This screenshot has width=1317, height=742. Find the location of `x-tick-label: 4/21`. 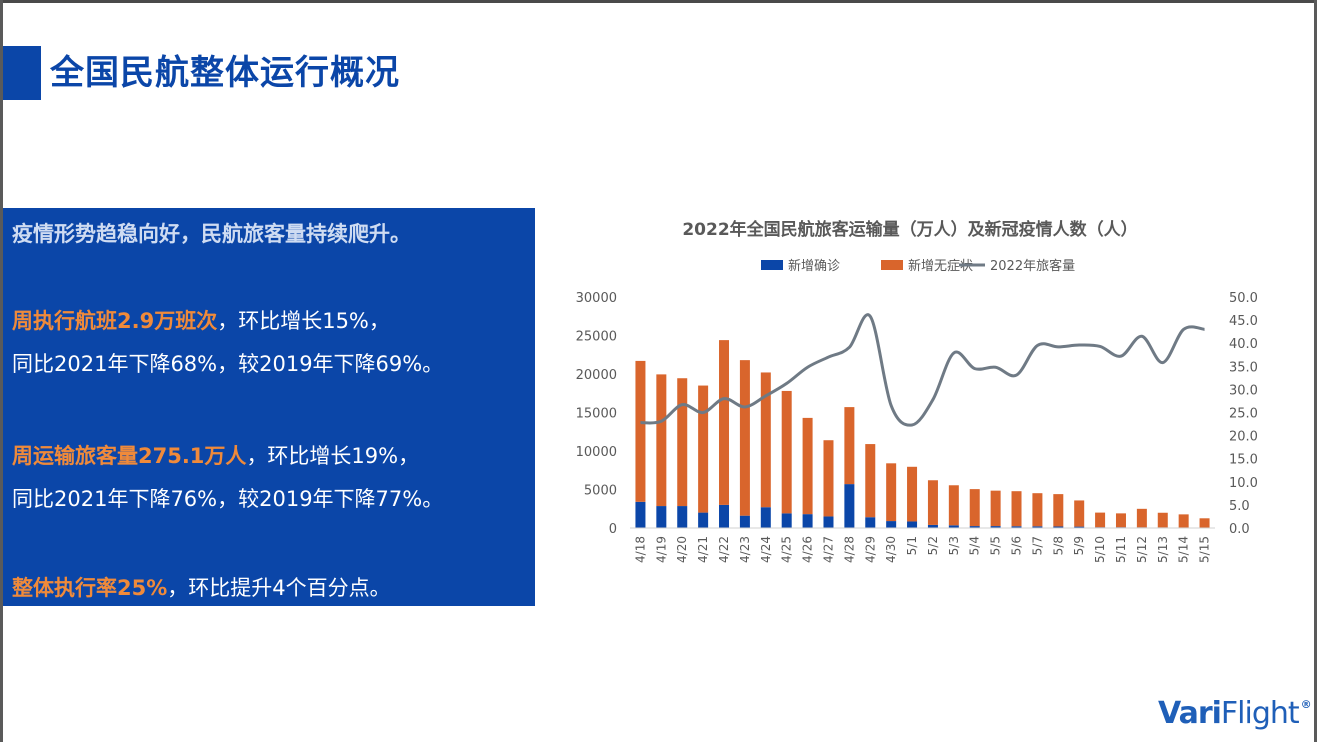

x-tick-label: 4/21 is located at coordinates (703, 549).